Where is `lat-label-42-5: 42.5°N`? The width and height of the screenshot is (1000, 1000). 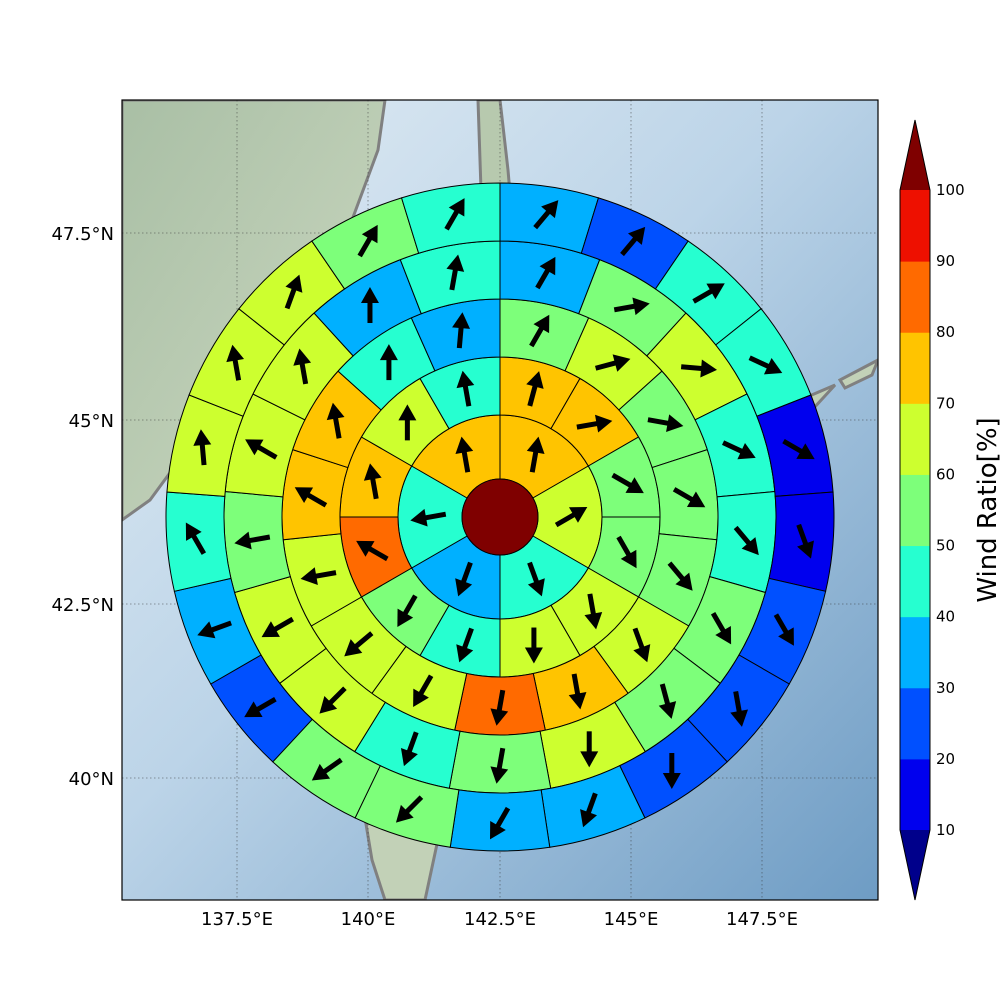
lat-label-42-5: 42.5°N is located at coordinates (82, 605).